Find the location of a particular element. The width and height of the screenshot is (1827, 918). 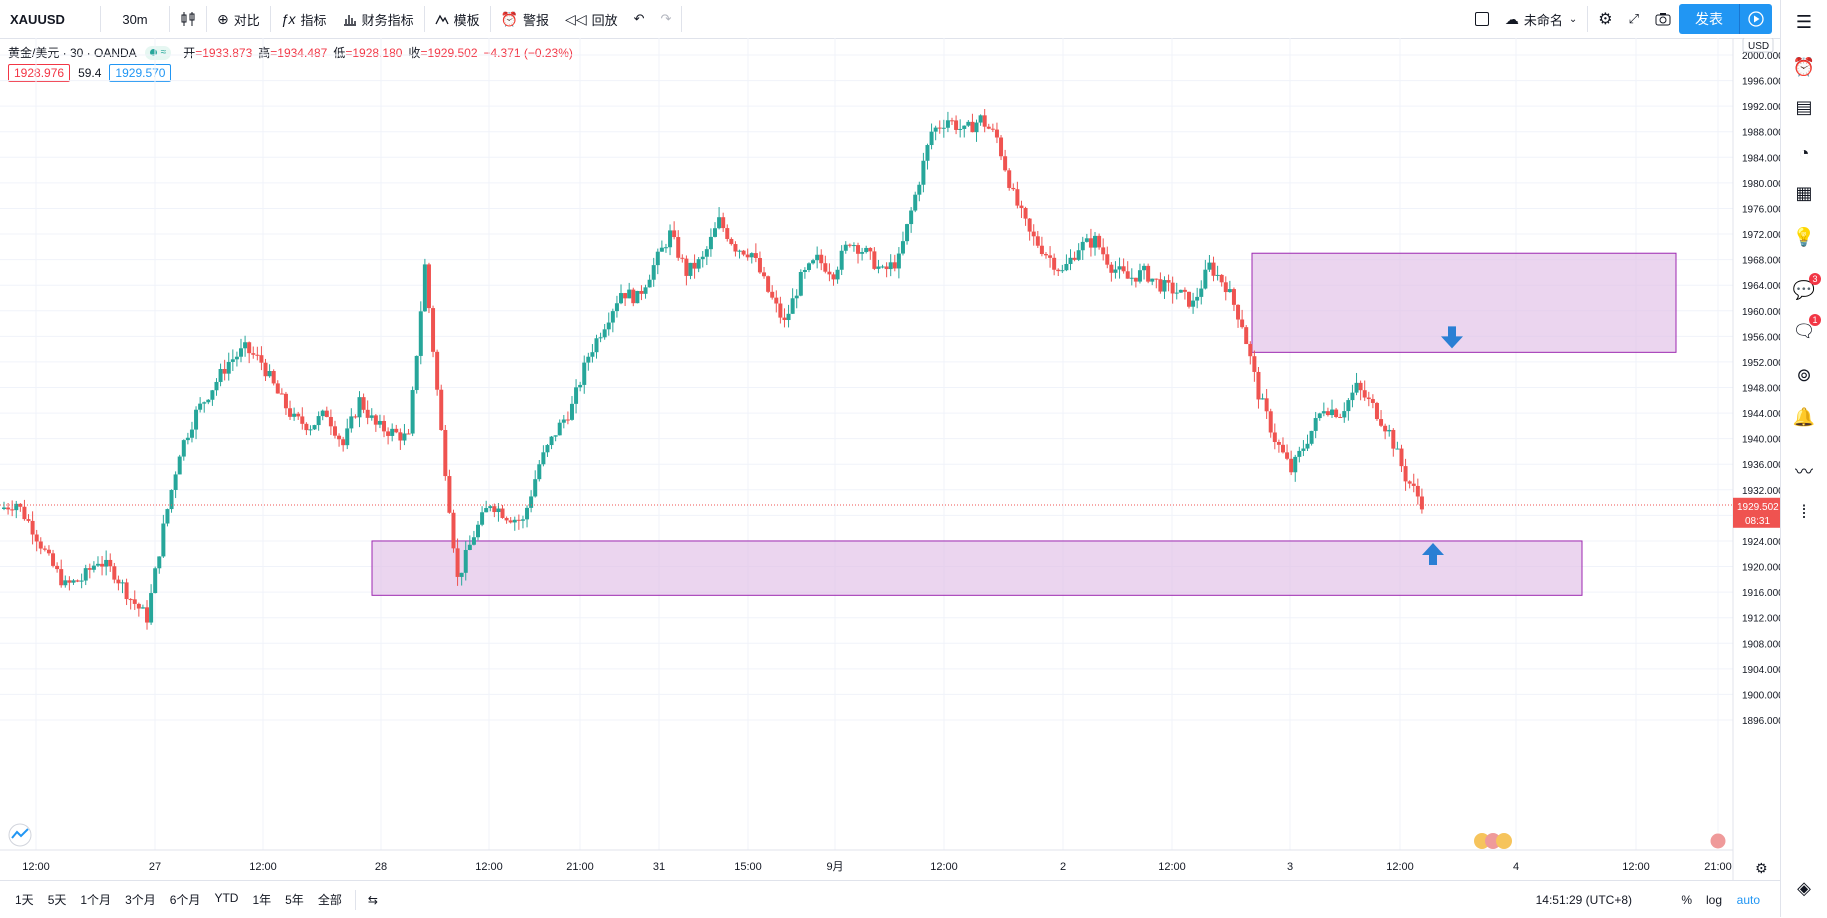

streams-button: ⊚ is located at coordinates (1804, 375).